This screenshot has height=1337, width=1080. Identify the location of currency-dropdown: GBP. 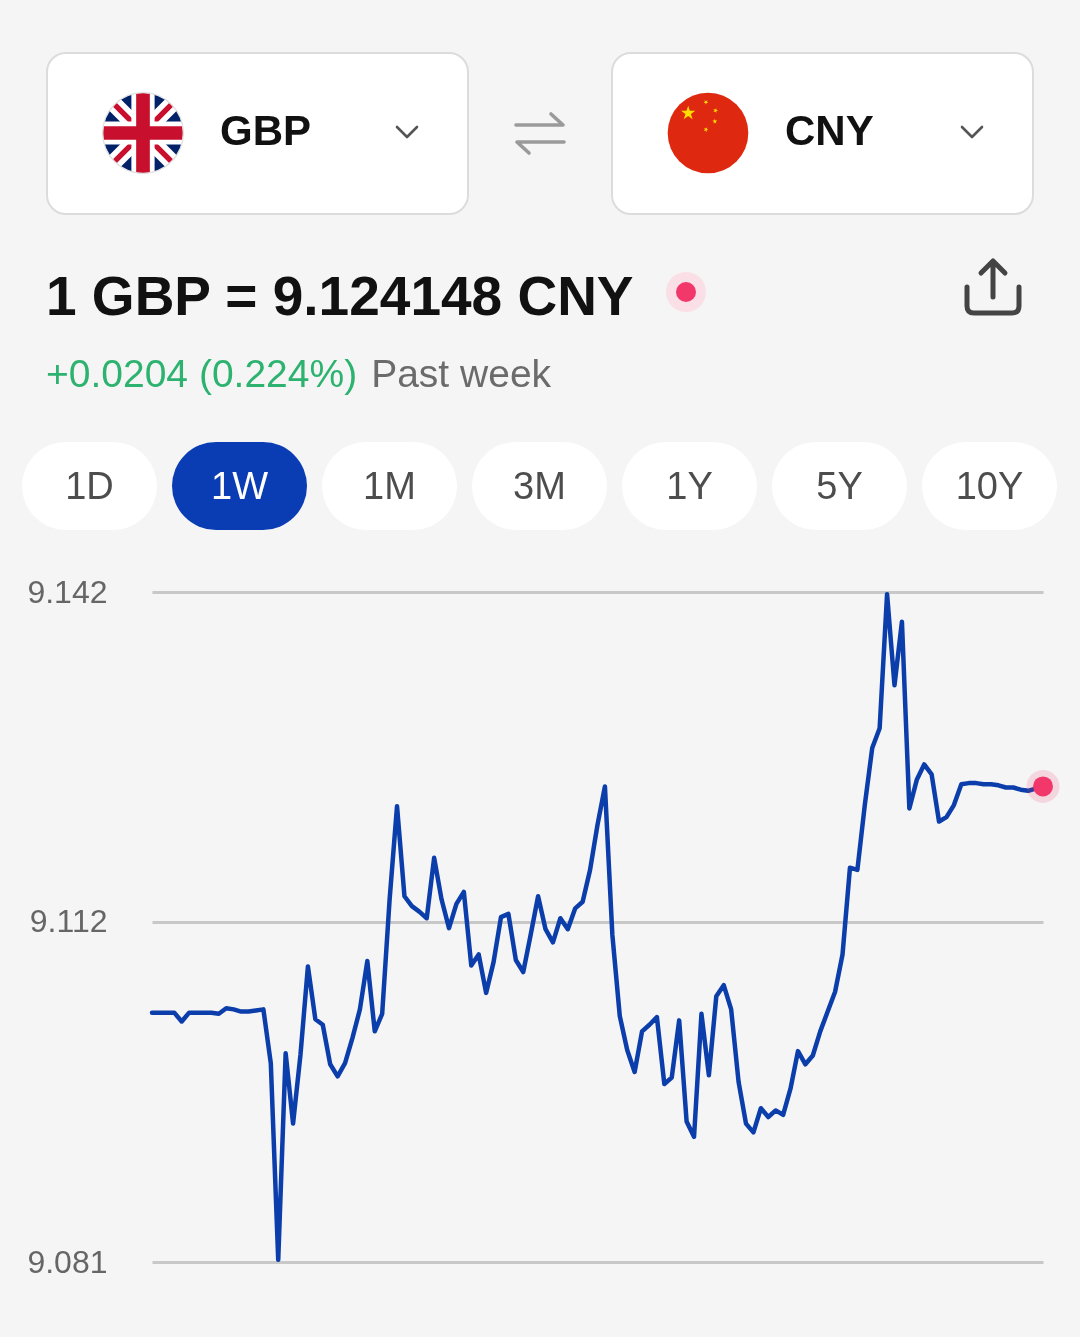
(257, 133).